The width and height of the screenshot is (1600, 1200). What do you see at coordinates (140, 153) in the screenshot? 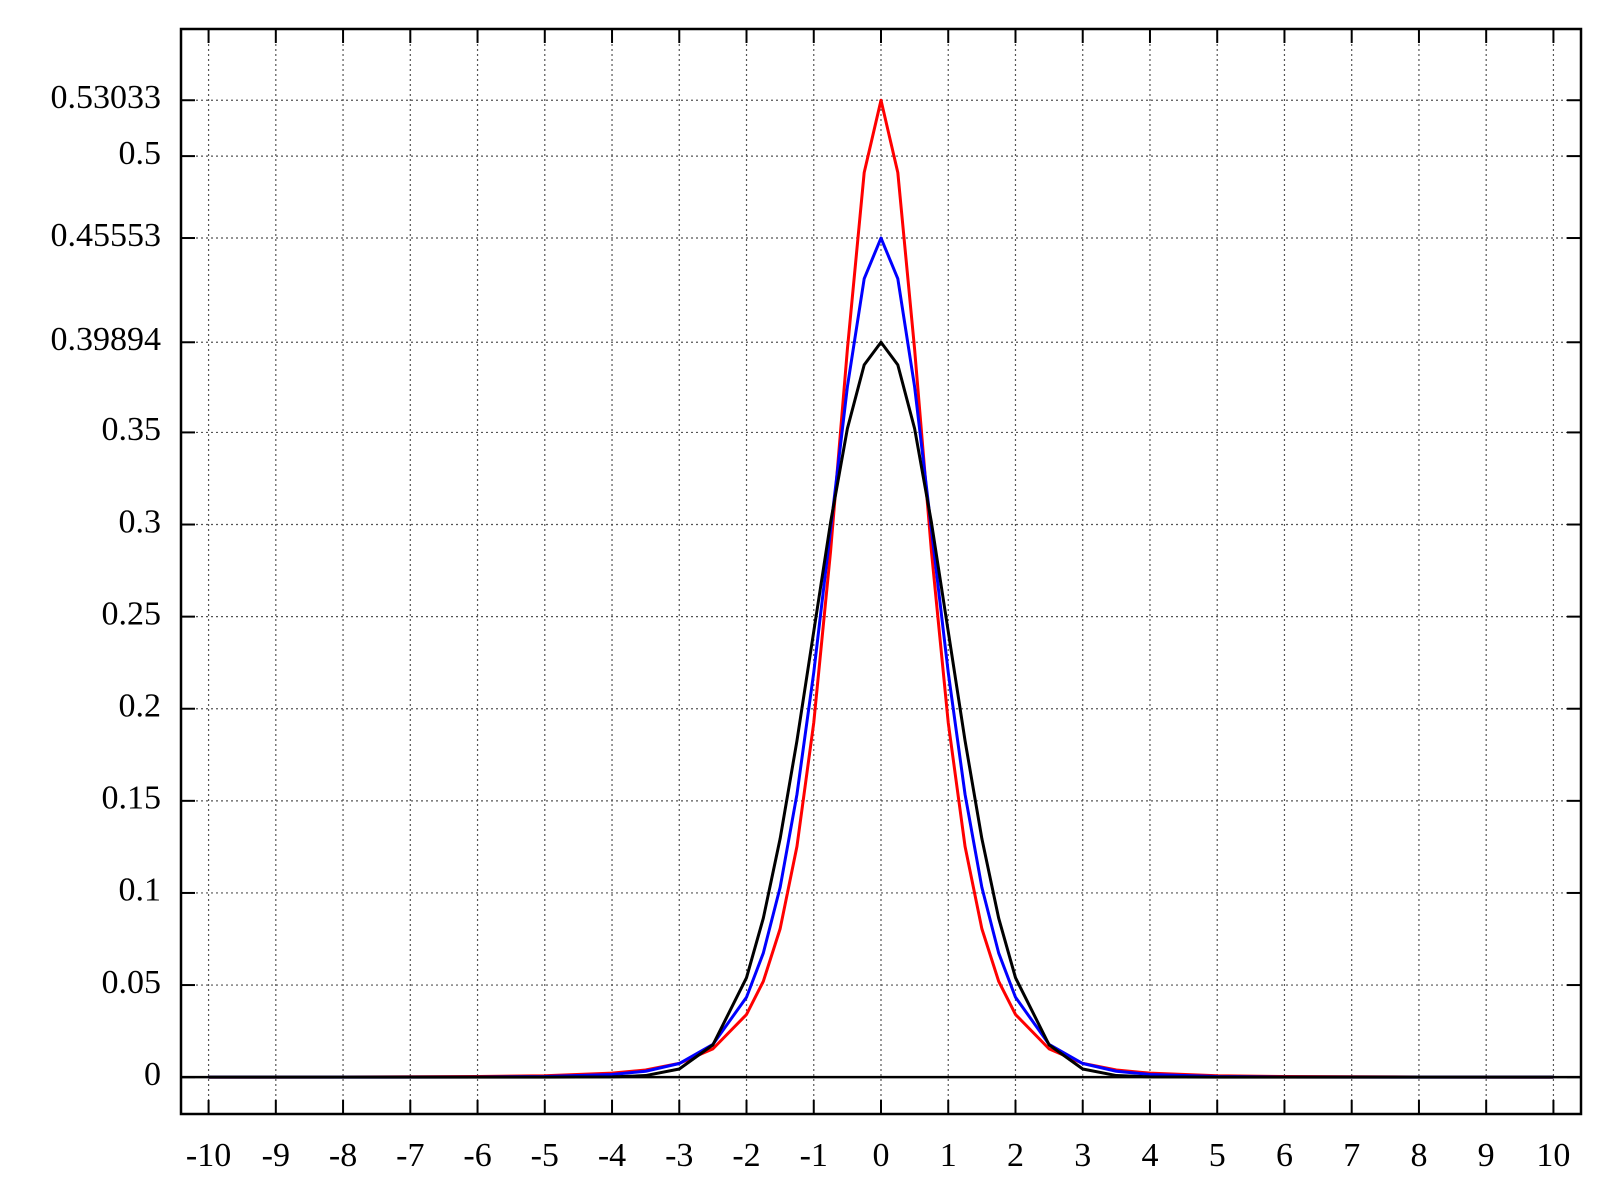
I see `y-tick-label: 0.5` at bounding box center [140, 153].